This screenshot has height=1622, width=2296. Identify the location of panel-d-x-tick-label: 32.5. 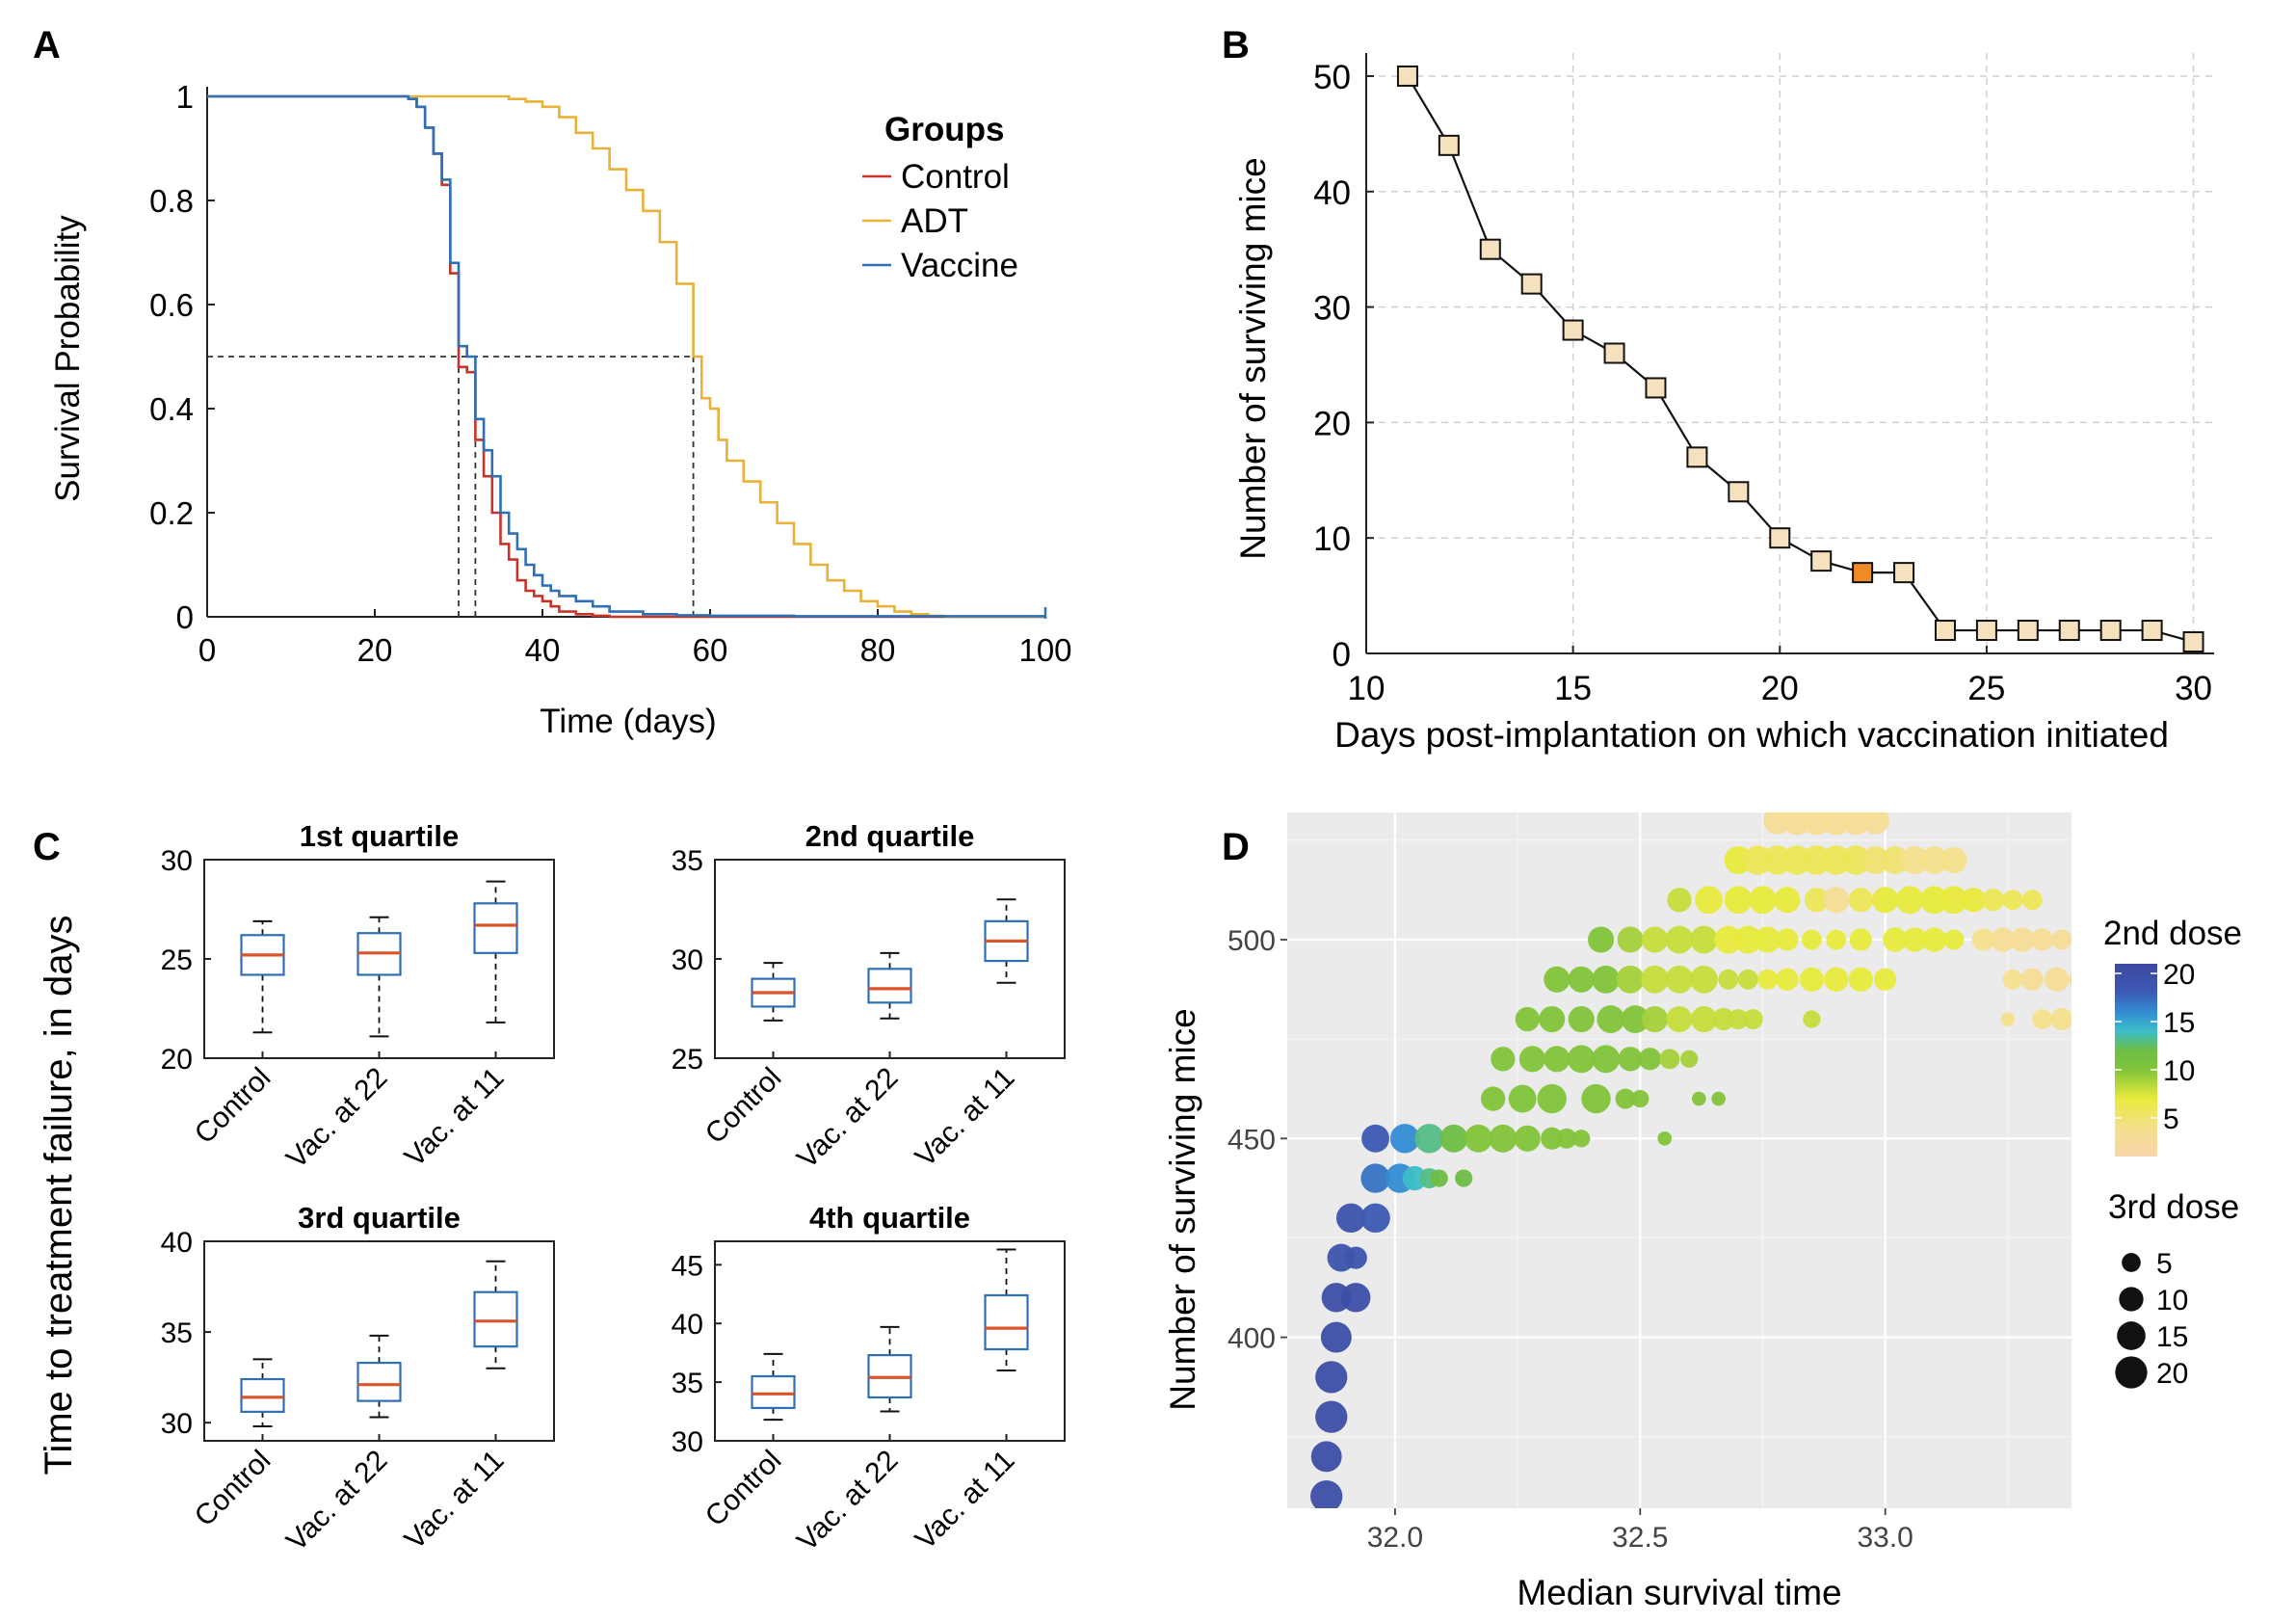
(1640, 1538).